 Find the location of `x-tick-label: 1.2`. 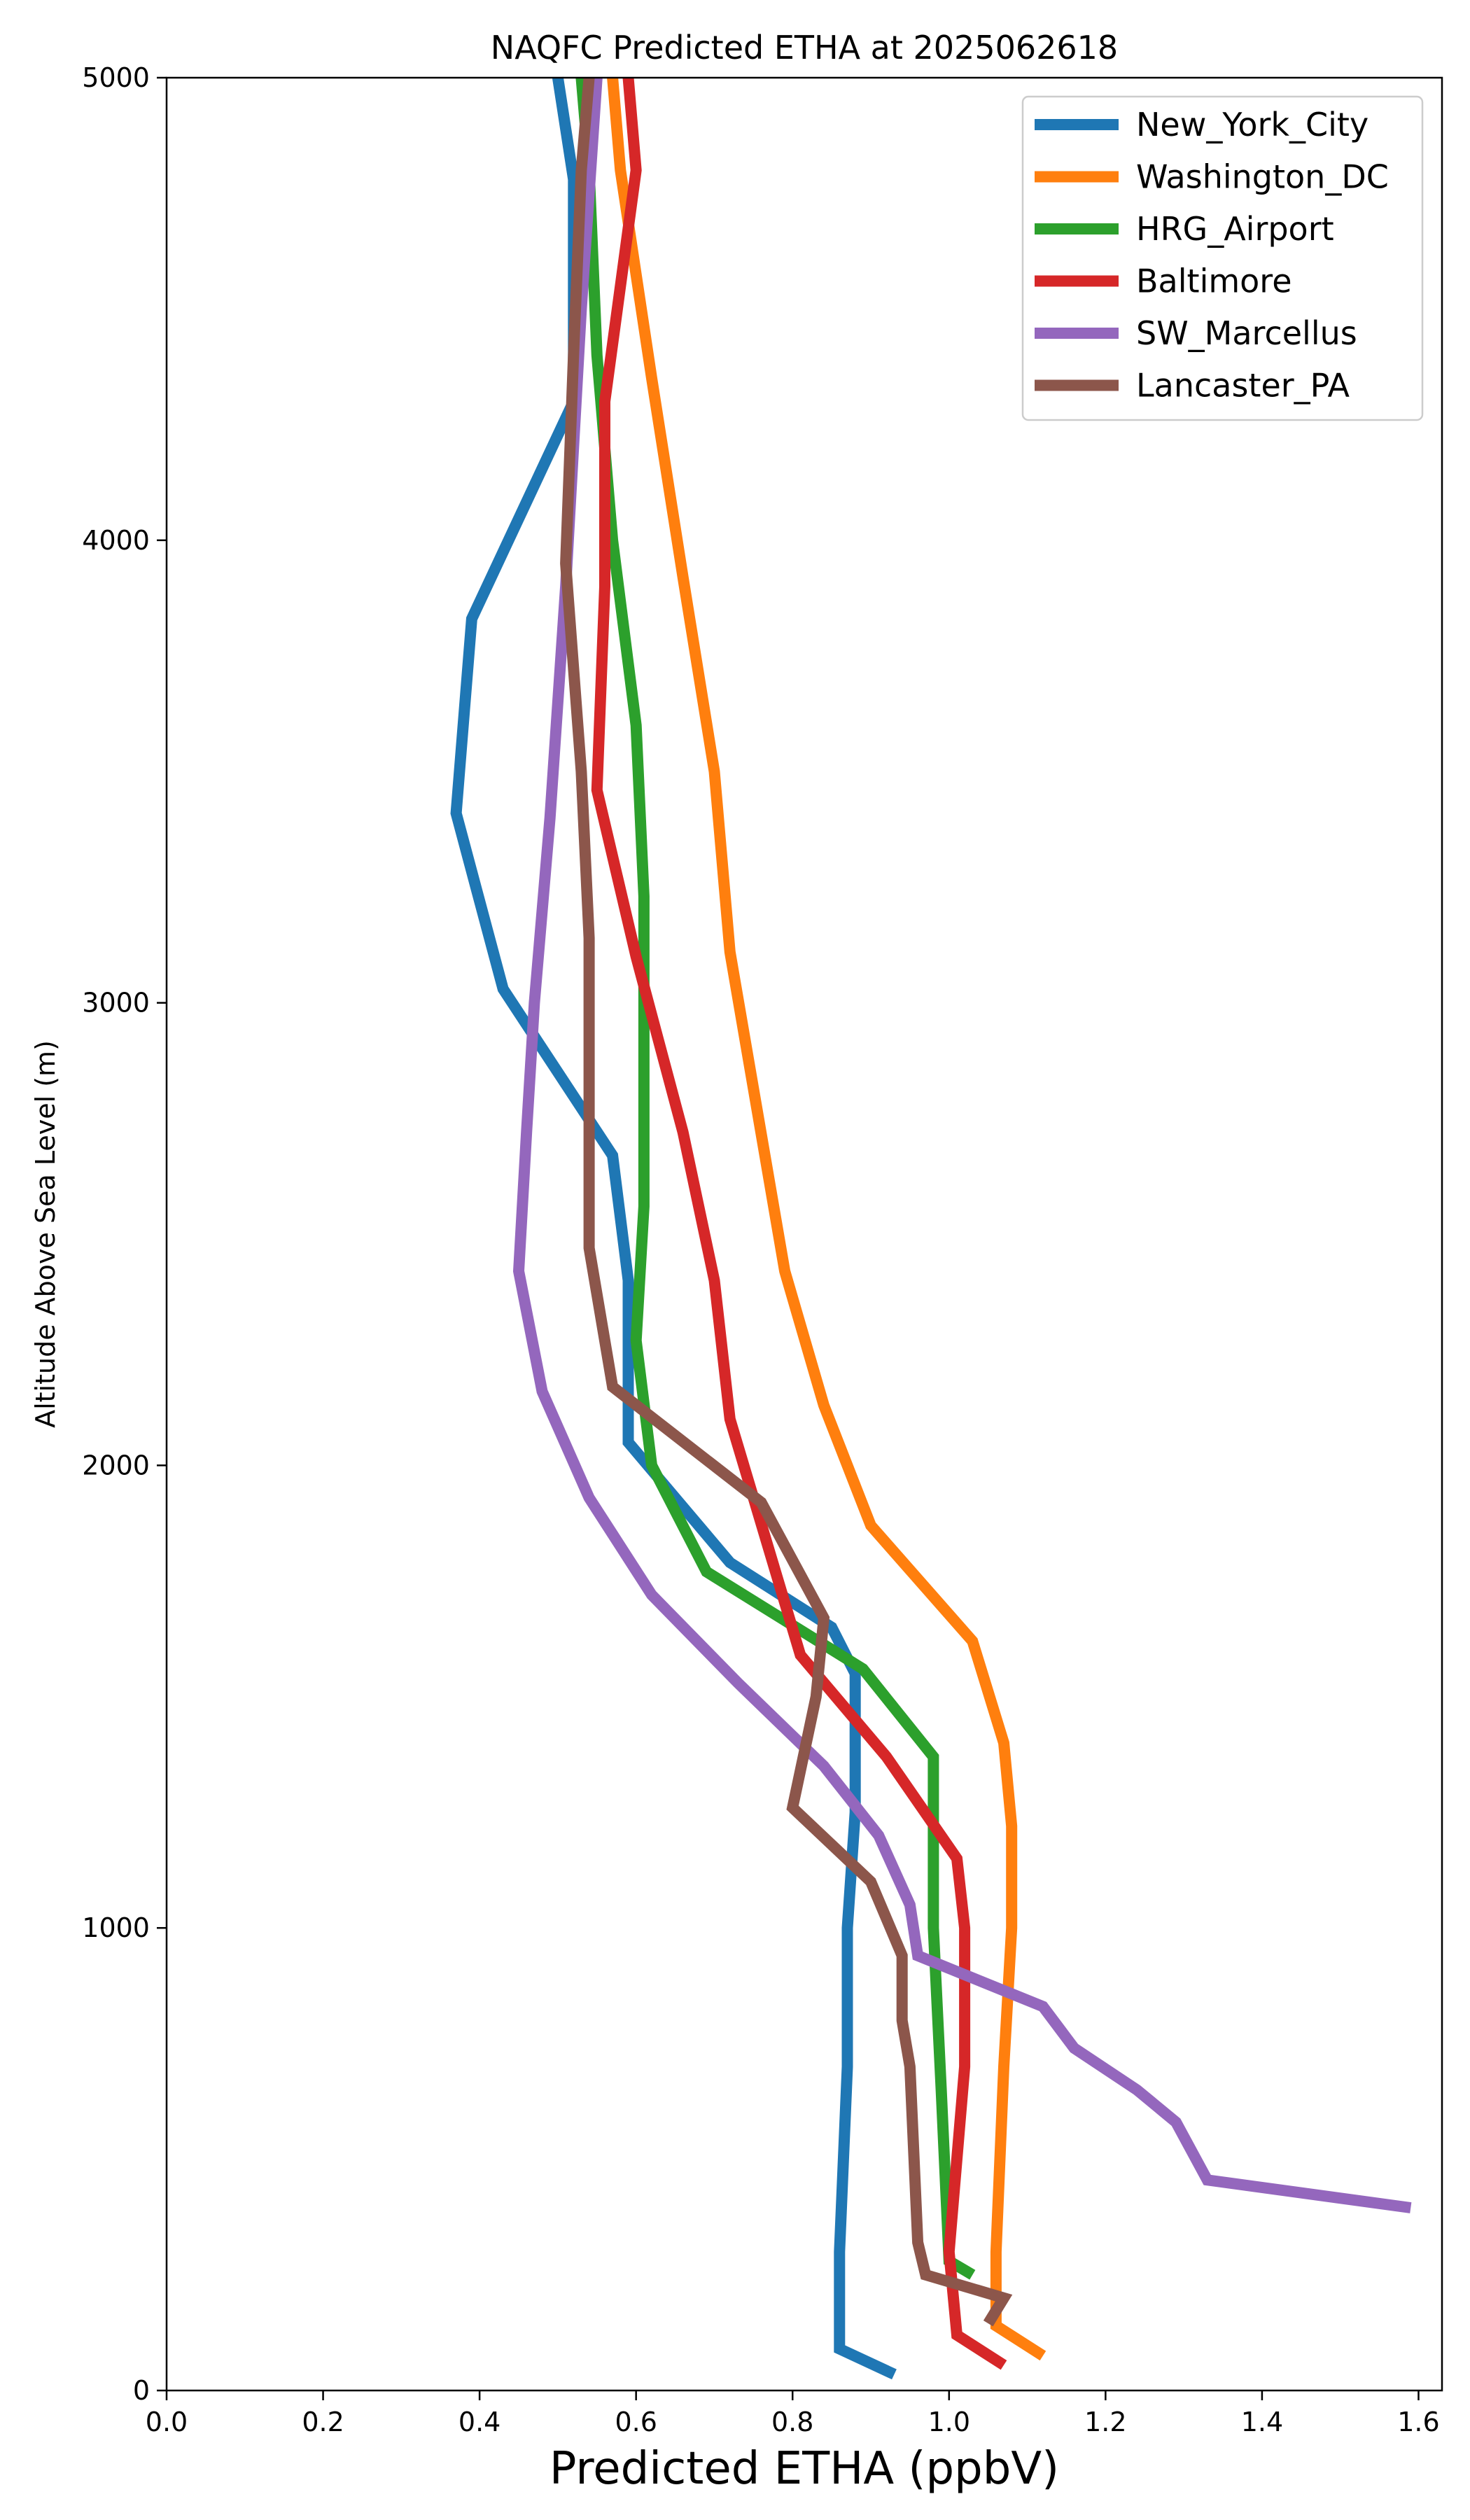

x-tick-label: 1.2 is located at coordinates (1105, 2422).